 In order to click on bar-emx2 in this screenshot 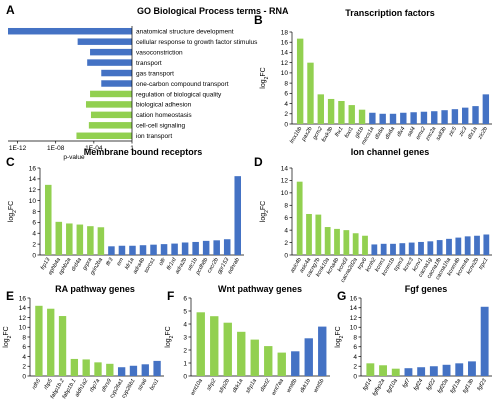, I will do `click(424, 117)`.